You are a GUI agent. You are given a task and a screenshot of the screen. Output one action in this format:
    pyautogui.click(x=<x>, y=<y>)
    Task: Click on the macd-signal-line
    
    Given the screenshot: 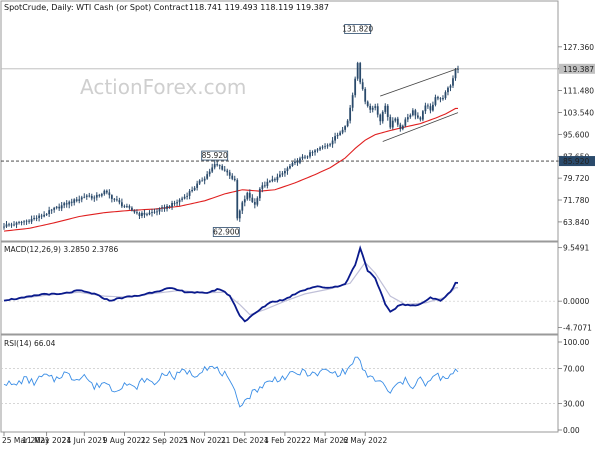 What is the action you would take?
    pyautogui.click(x=230, y=288)
    